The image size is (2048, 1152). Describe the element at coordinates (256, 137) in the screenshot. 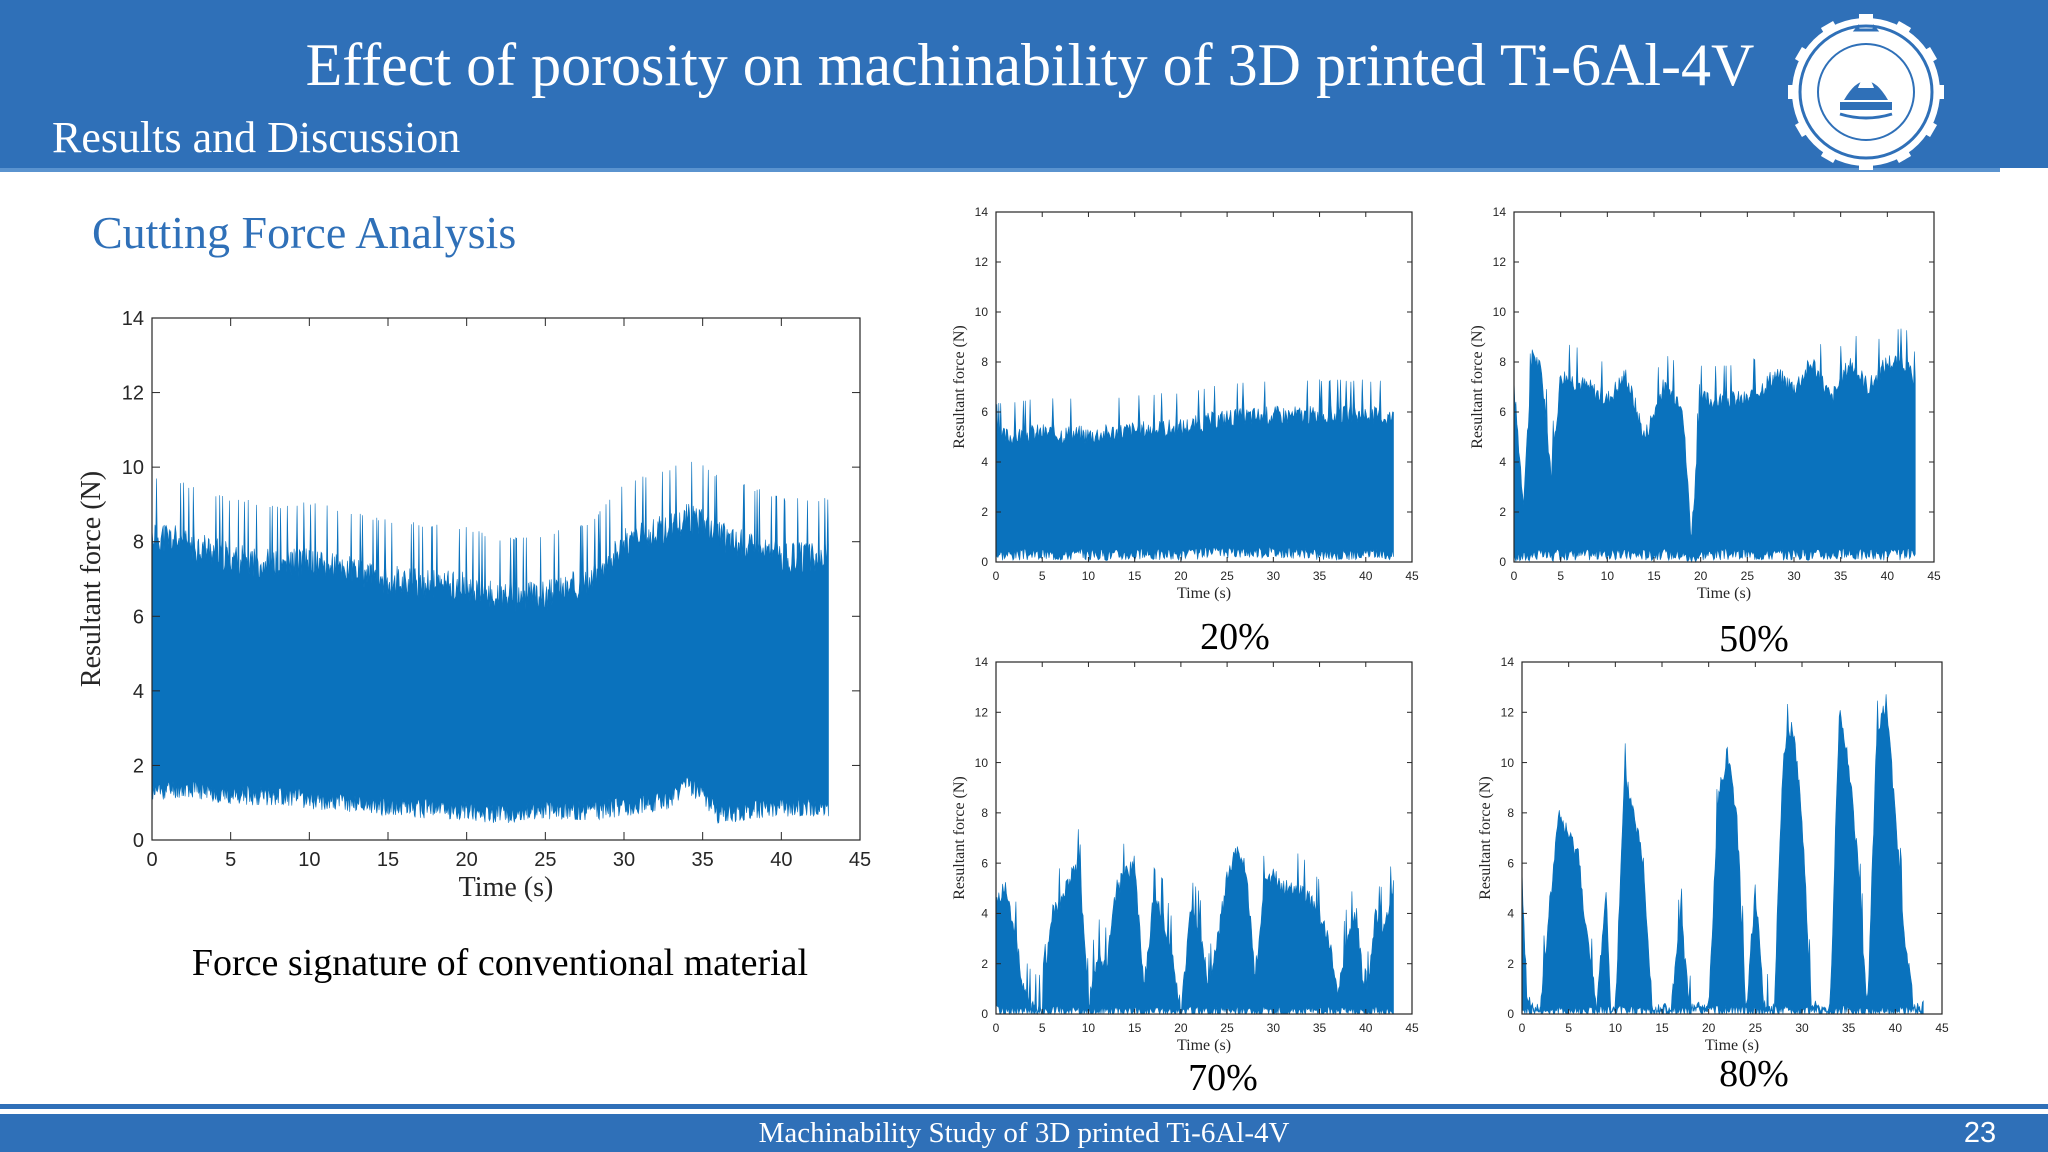

I see `slide-subtitle: Results and Discussion` at that location.